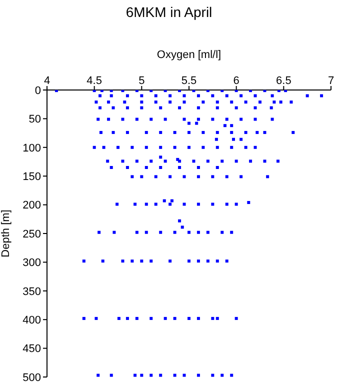  Describe the element at coordinates (47, 81) in the screenshot. I see `x-tick-label: 4` at that location.